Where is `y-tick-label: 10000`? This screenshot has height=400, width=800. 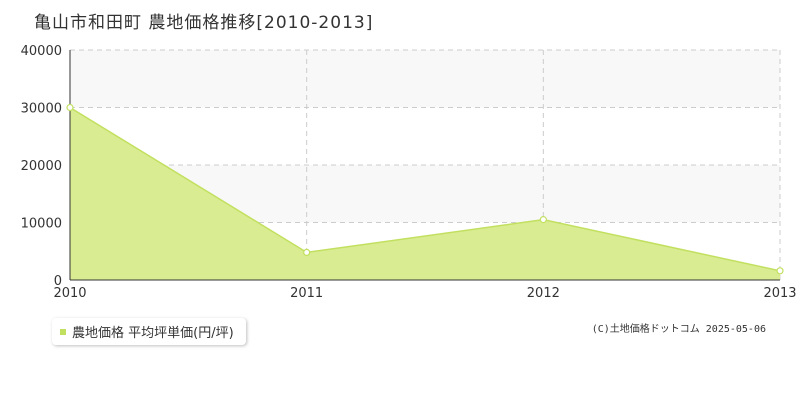 y-tick-label: 10000 is located at coordinates (41, 224).